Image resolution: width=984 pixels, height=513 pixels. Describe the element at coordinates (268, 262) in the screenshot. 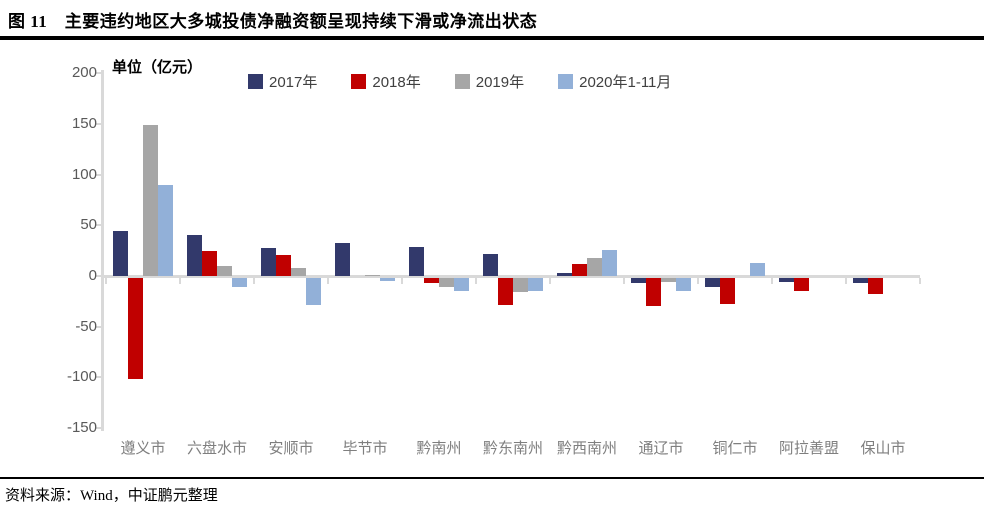

I see `bar-2017年-安顺市` at that location.